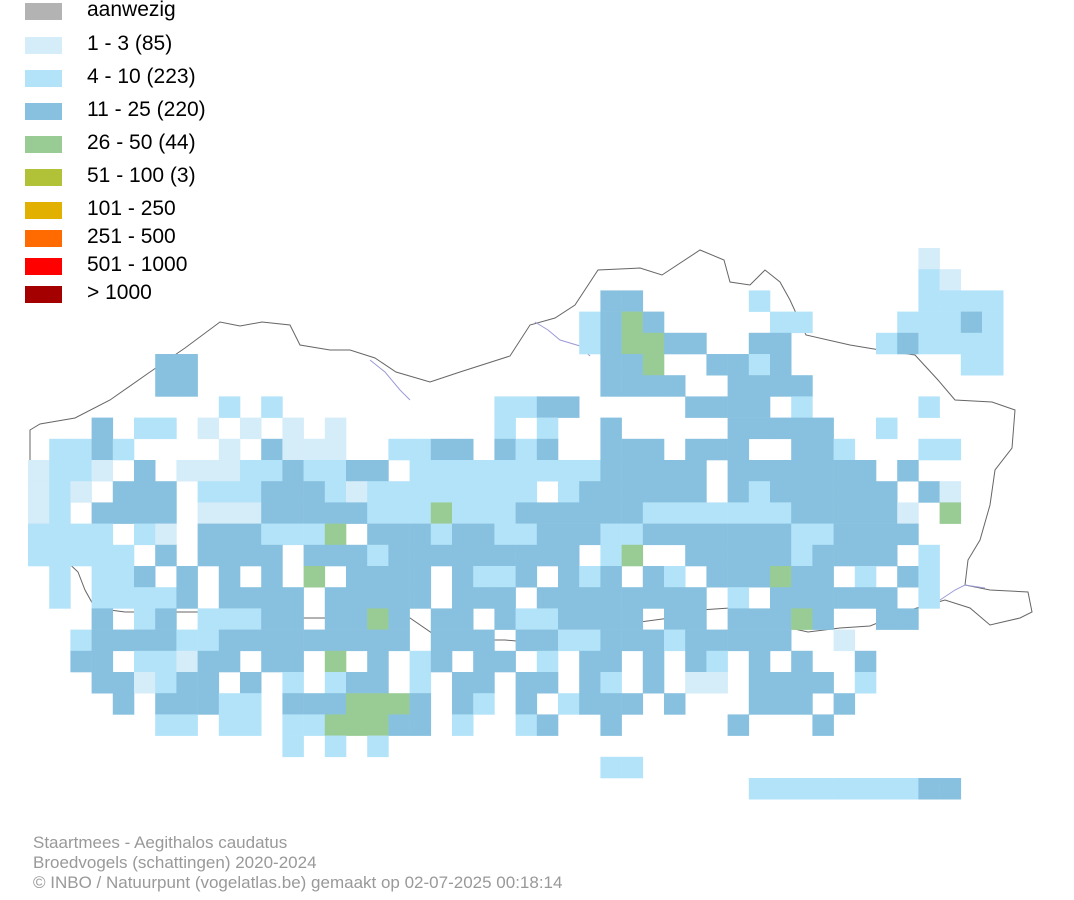 Image resolution: width=1074 pixels, height=900 pixels. Describe the element at coordinates (130, 43) in the screenshot. I see `legend-label: 1 - 3 (85)` at that location.